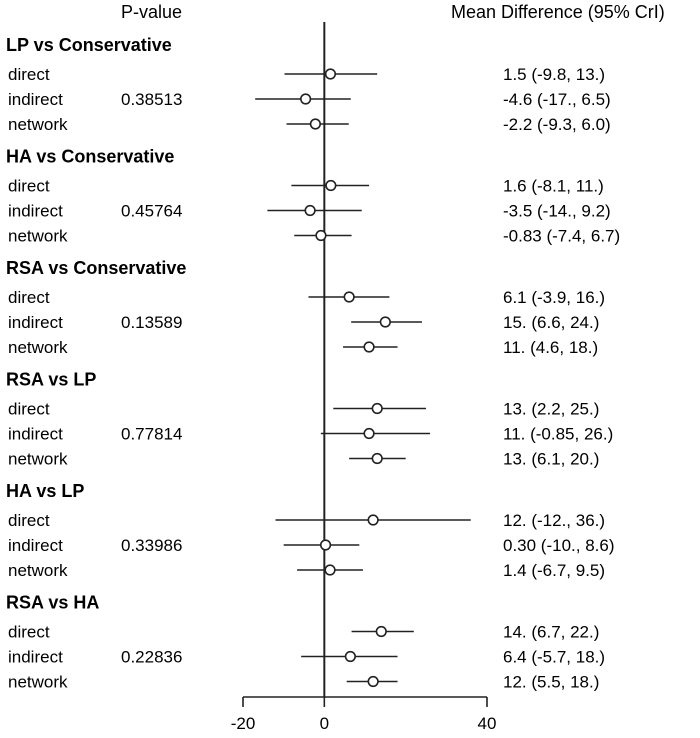 The height and width of the screenshot is (738, 700). What do you see at coordinates (151, 545) in the screenshot?
I see `pvalue-text: 0.33986` at bounding box center [151, 545].